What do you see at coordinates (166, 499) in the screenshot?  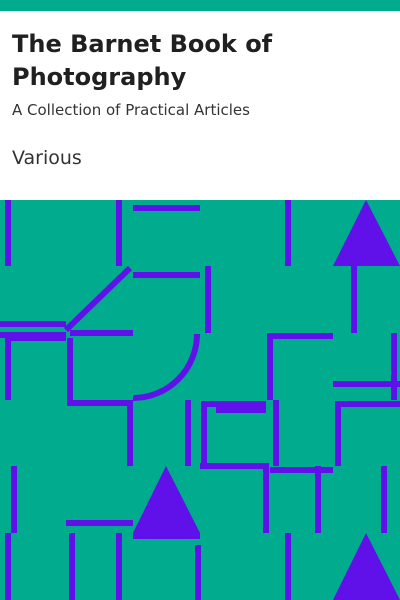 I see `triangle-bottom-center` at bounding box center [166, 499].